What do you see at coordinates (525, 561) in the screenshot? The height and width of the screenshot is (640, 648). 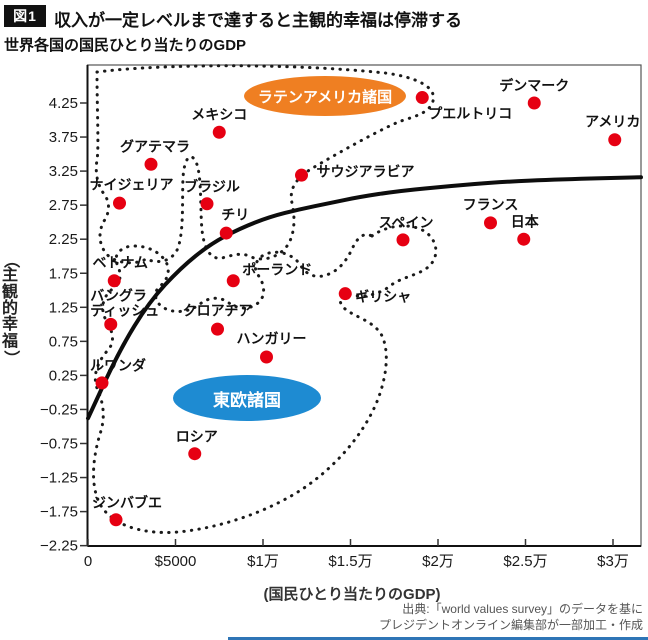 I see `x-tick-label: $2.5万` at bounding box center [525, 561].